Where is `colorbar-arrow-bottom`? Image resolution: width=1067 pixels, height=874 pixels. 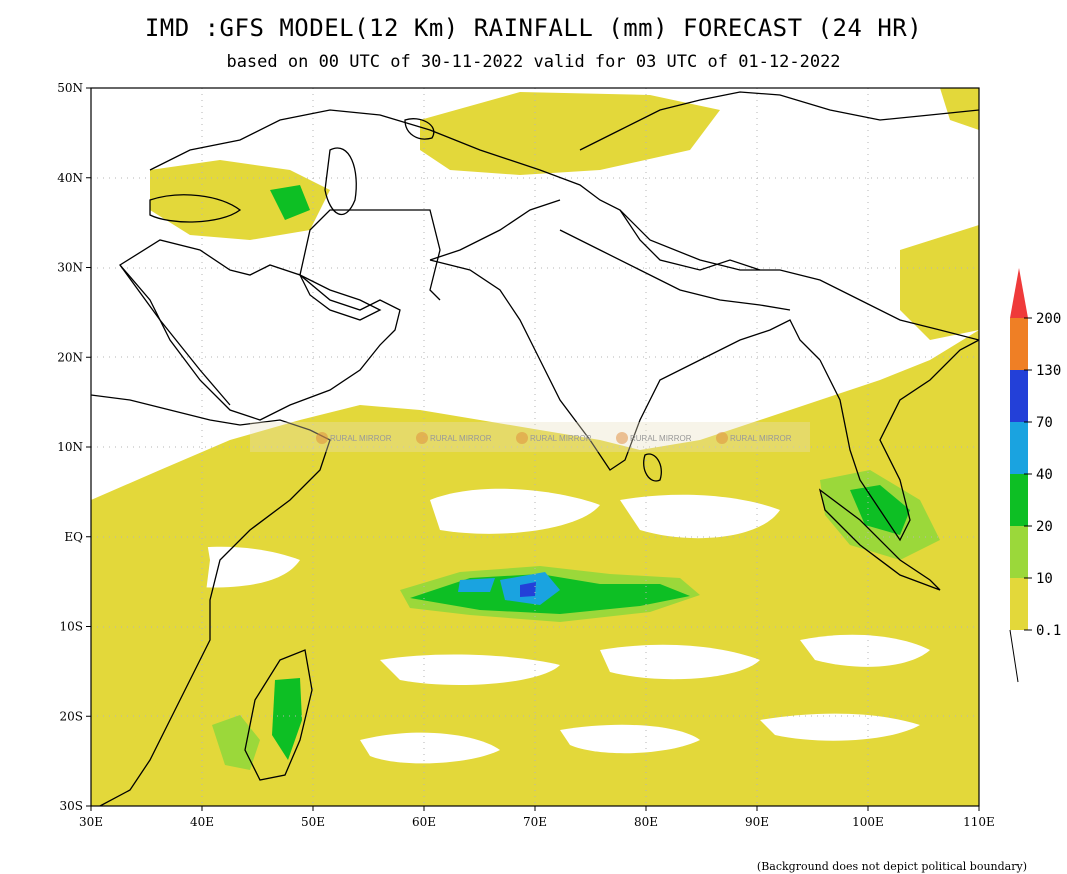
colorbar-arrow-bottom is located at coordinates (1014, 656).